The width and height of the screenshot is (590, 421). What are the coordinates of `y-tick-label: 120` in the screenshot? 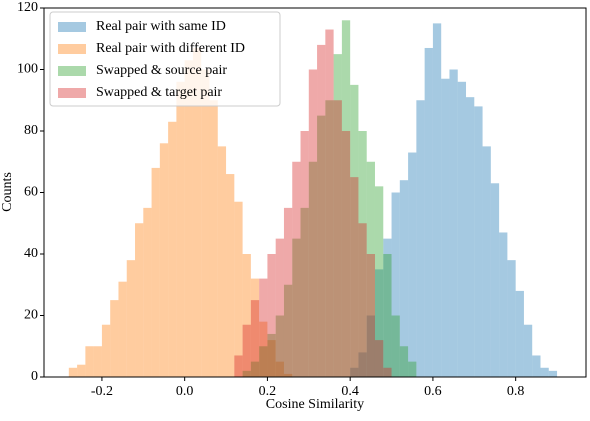 It's located at (27, 7).